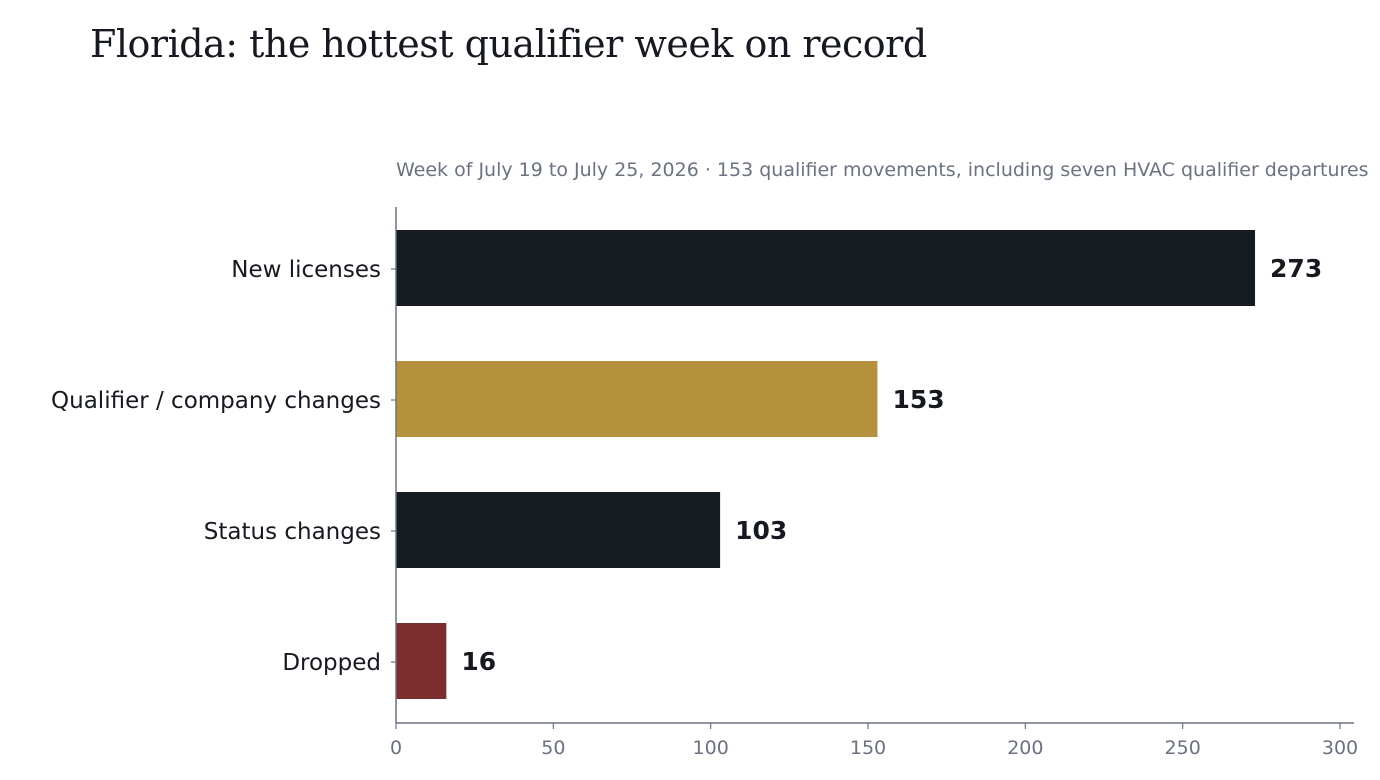  Describe the element at coordinates (1340, 748) in the screenshot. I see `x-tick-label-6: 300` at that location.